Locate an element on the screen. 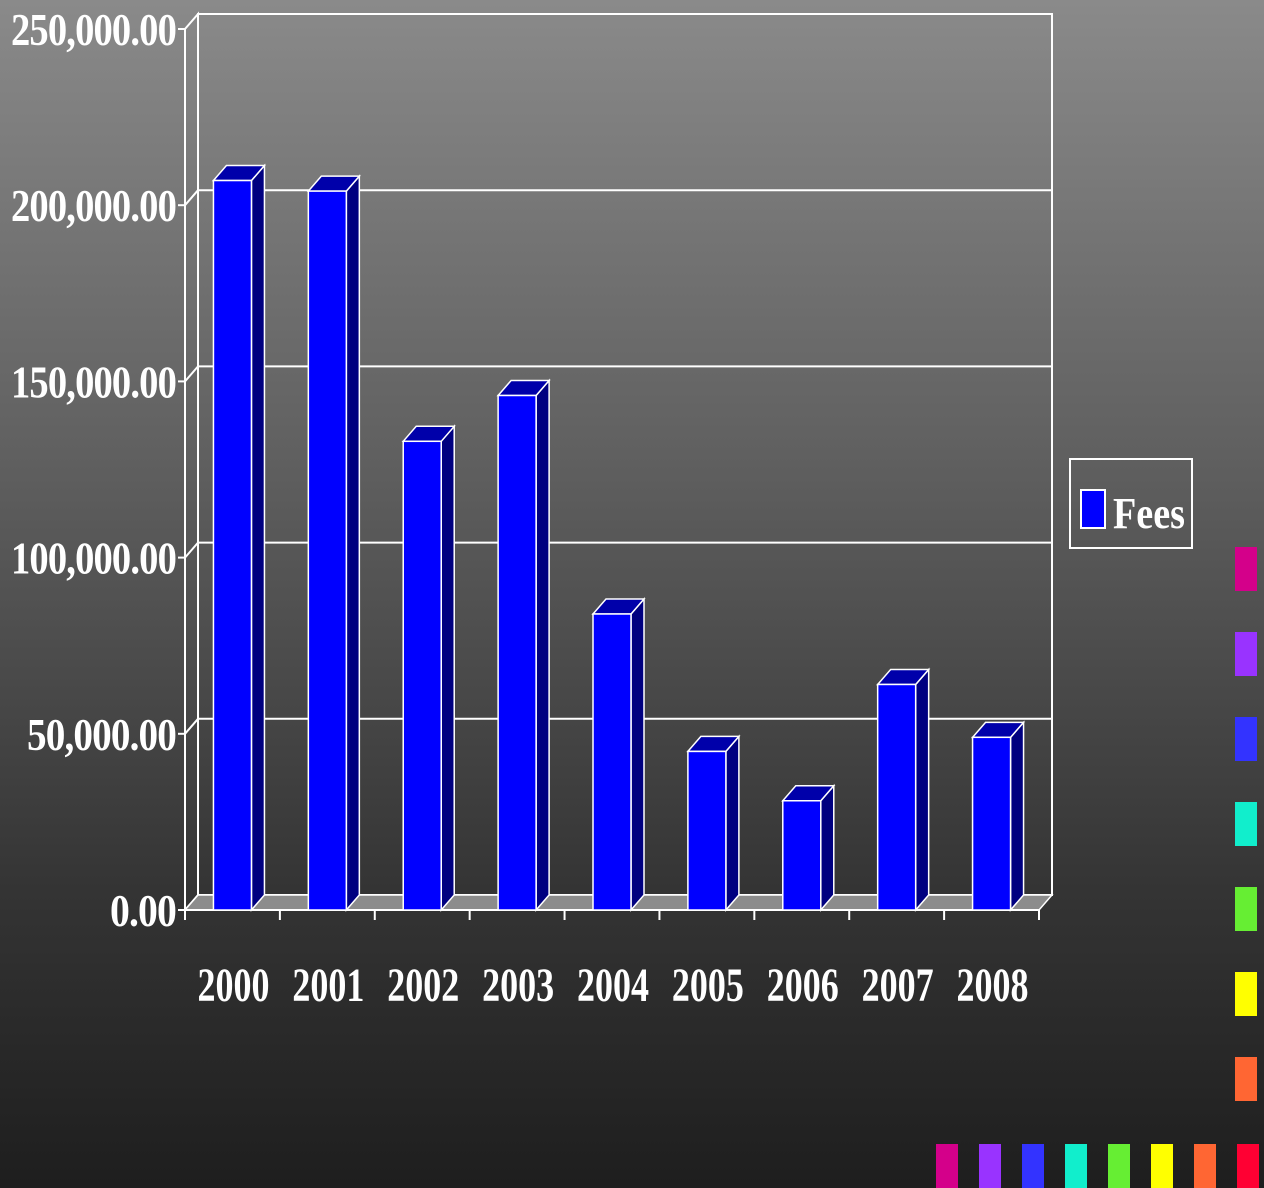 The image size is (1264, 1188). bar-2002 is located at coordinates (428, 668).